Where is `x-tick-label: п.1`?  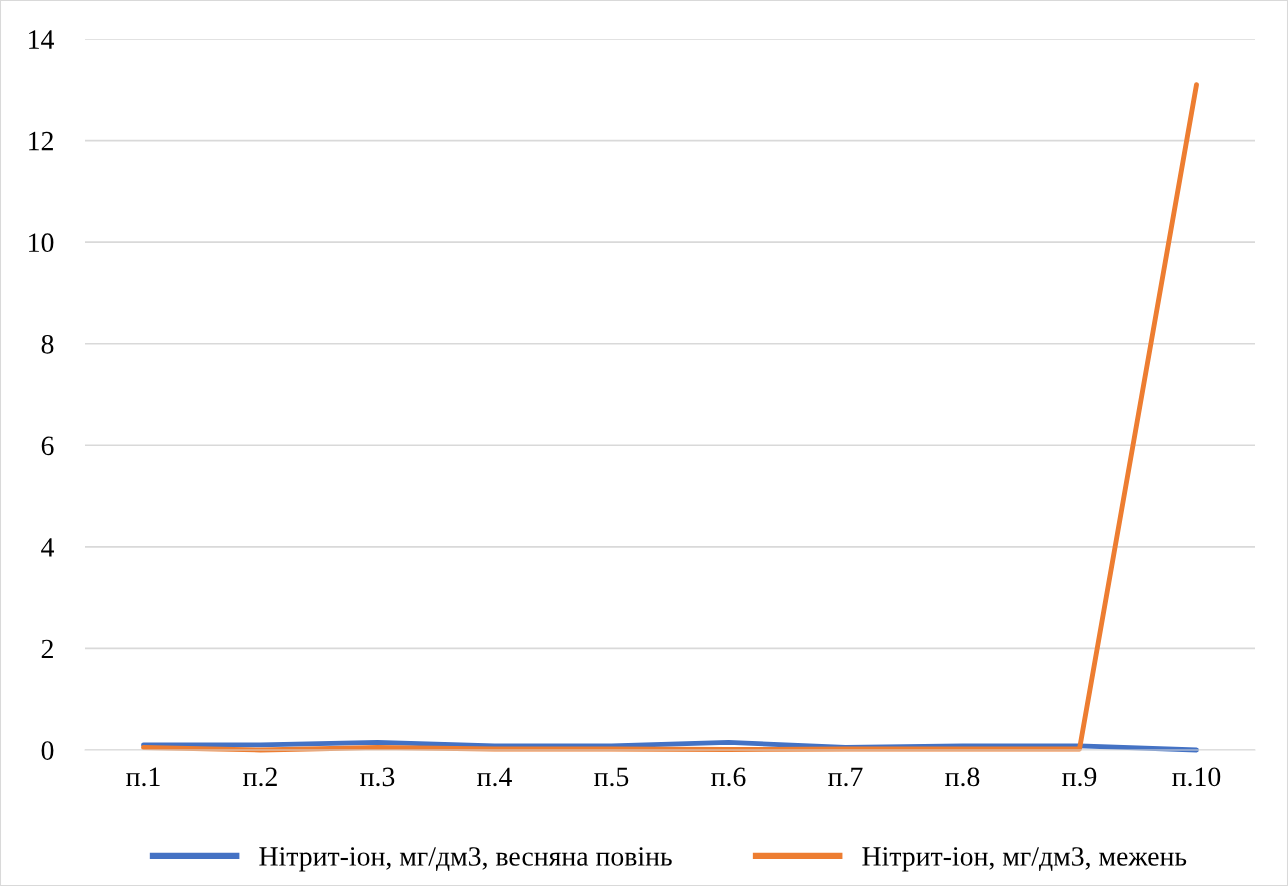 x-tick-label: п.1 is located at coordinates (143, 777).